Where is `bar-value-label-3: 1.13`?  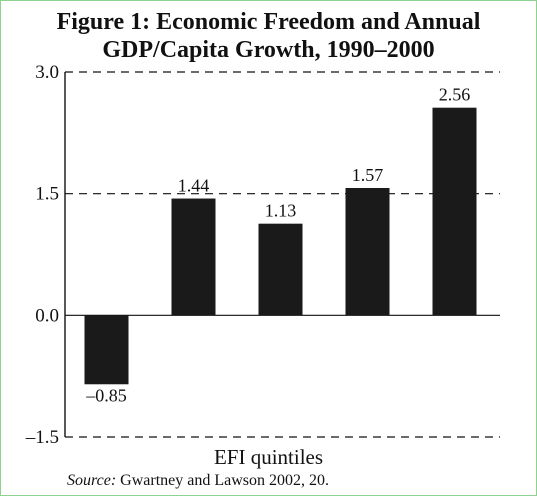 bar-value-label-3: 1.13 is located at coordinates (281, 211).